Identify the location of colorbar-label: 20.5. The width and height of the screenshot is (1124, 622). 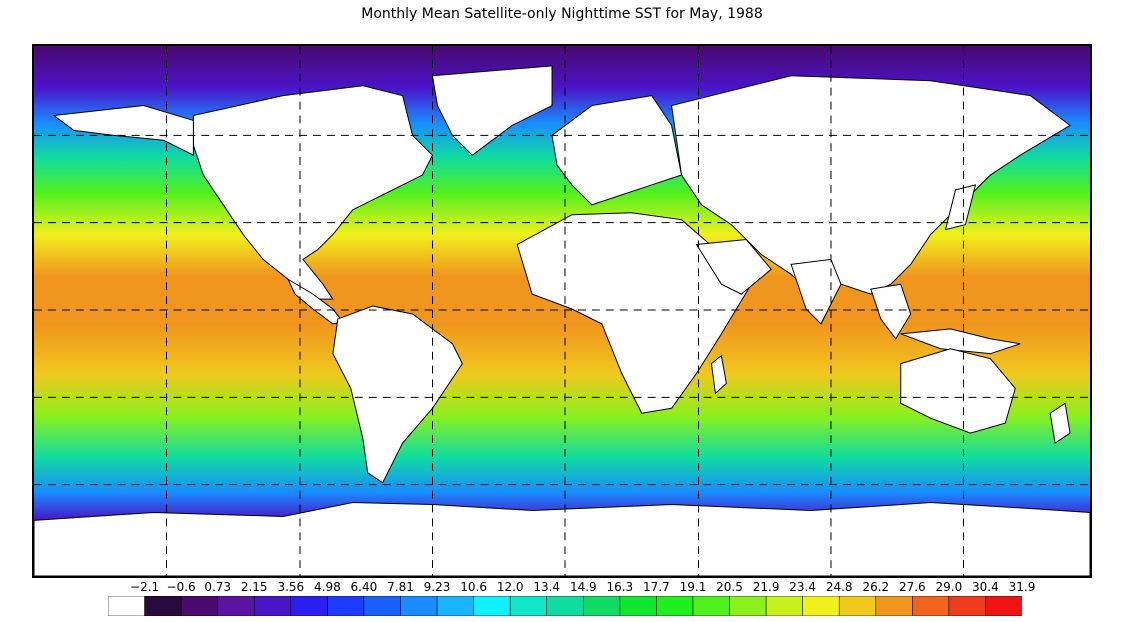
(729, 587).